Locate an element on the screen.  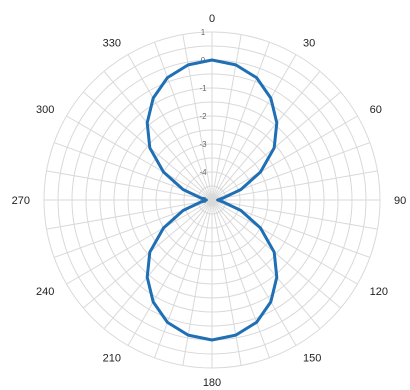
angle-label: 120 is located at coordinates (379, 292).